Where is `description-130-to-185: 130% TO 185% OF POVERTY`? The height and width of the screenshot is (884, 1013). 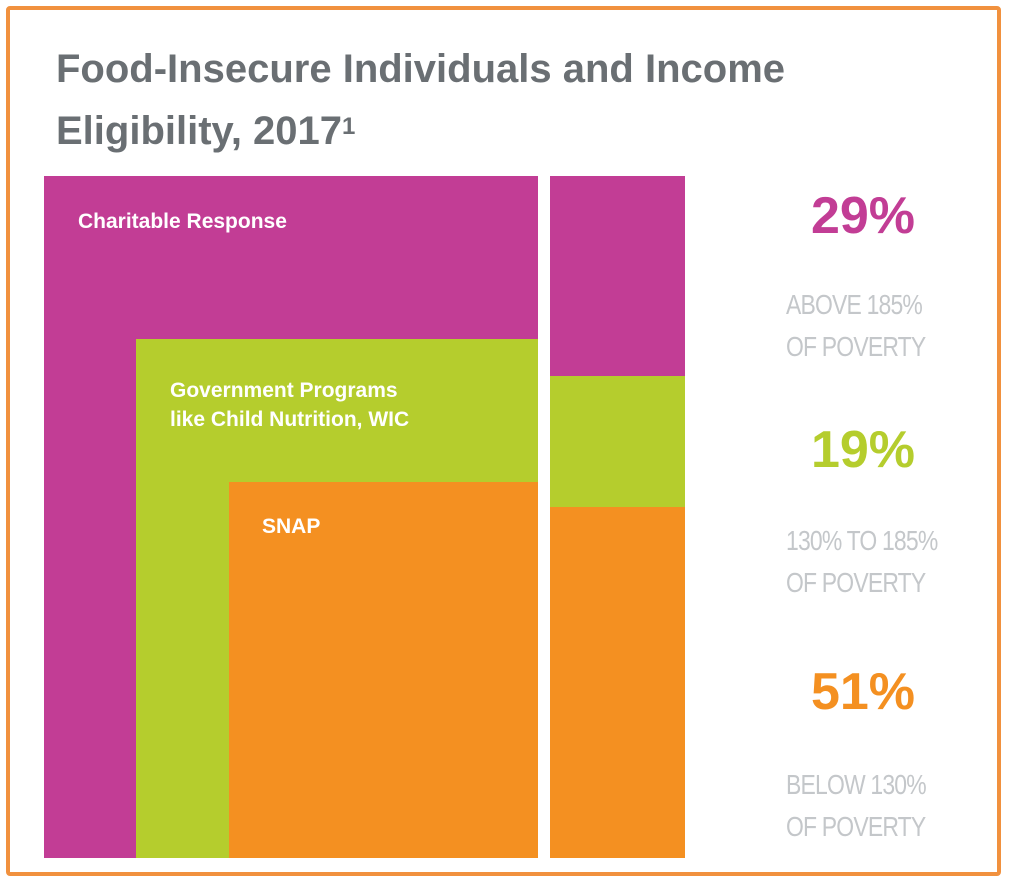
description-130-to-185: 130% TO 185% OF POVERTY is located at coordinates (862, 561).